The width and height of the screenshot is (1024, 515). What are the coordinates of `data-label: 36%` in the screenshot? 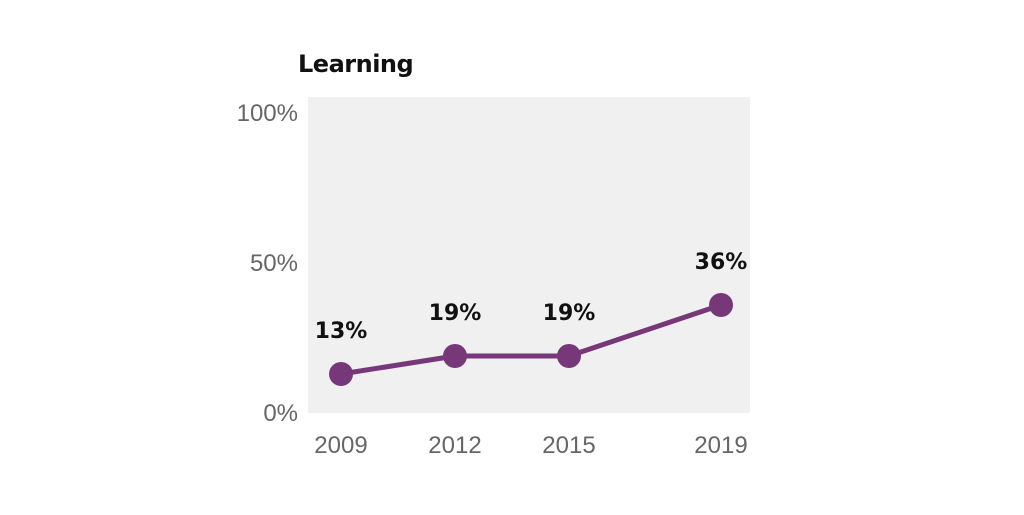 It's located at (721, 262).